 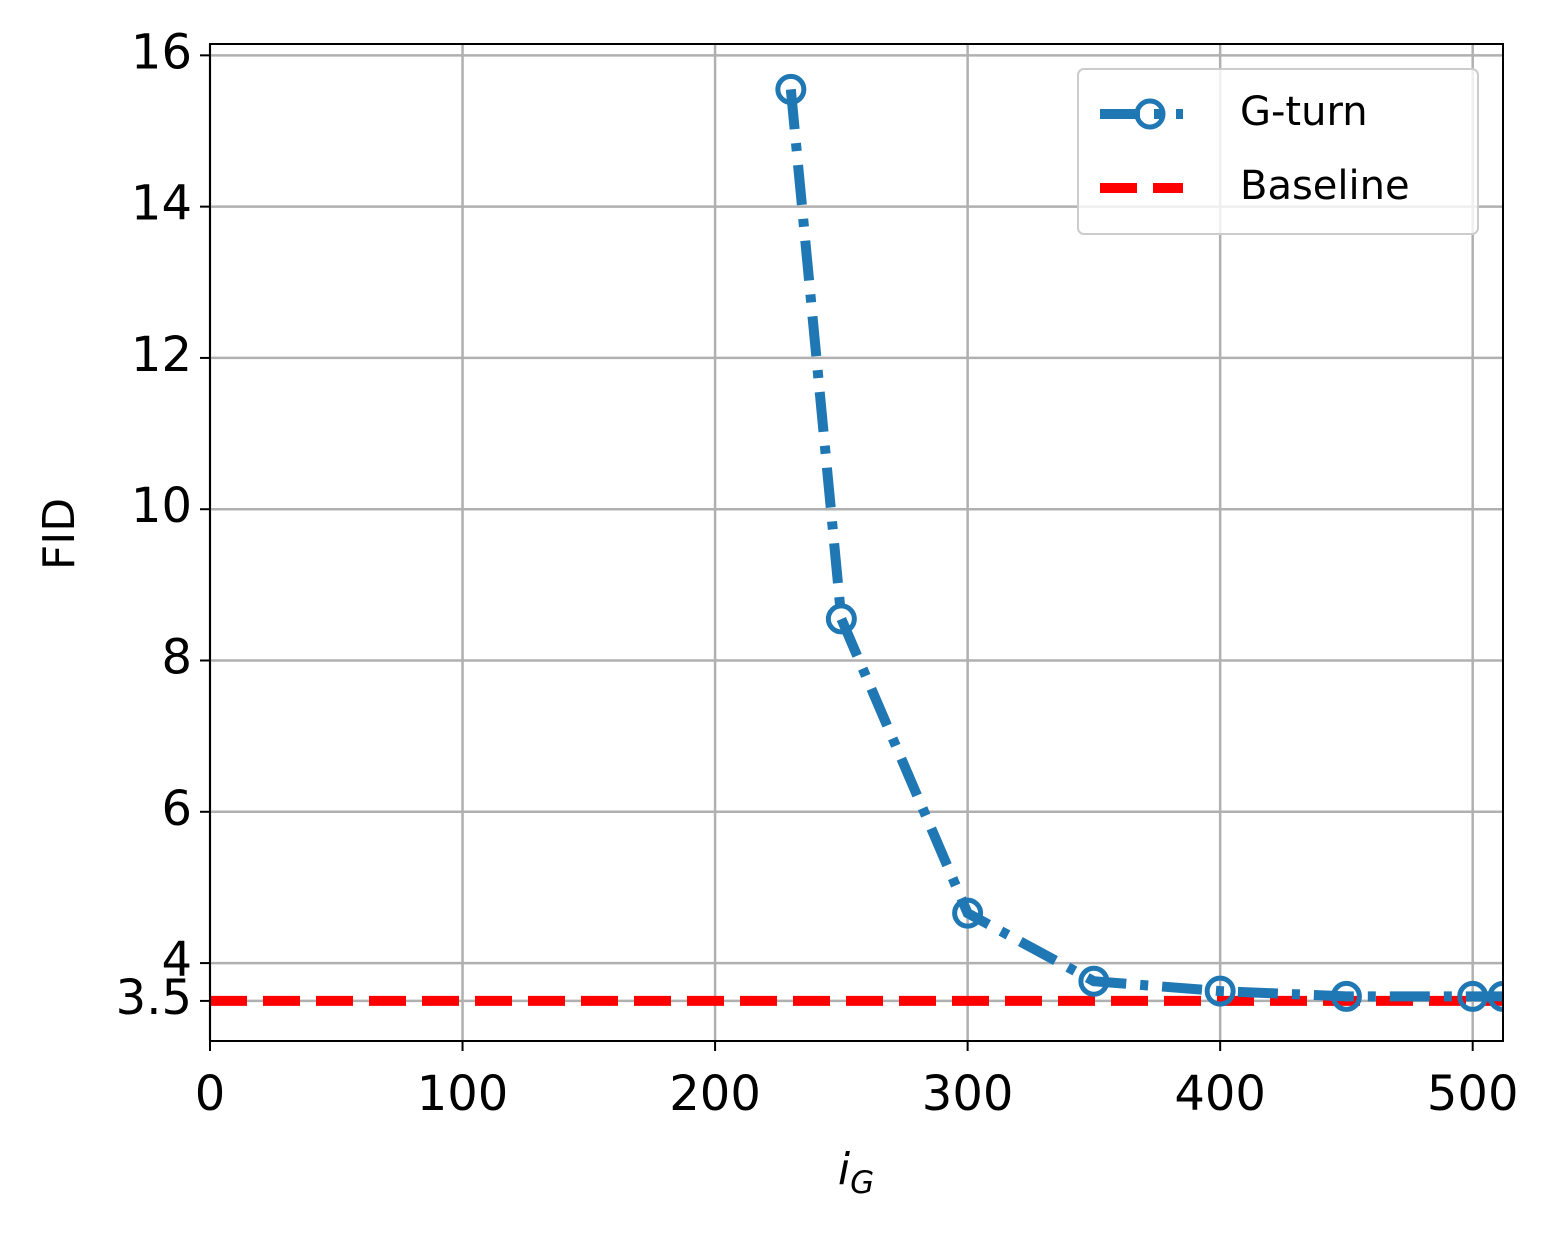 What do you see at coordinates (154, 998) in the screenshot?
I see `y-tick-label: 3.5` at bounding box center [154, 998].